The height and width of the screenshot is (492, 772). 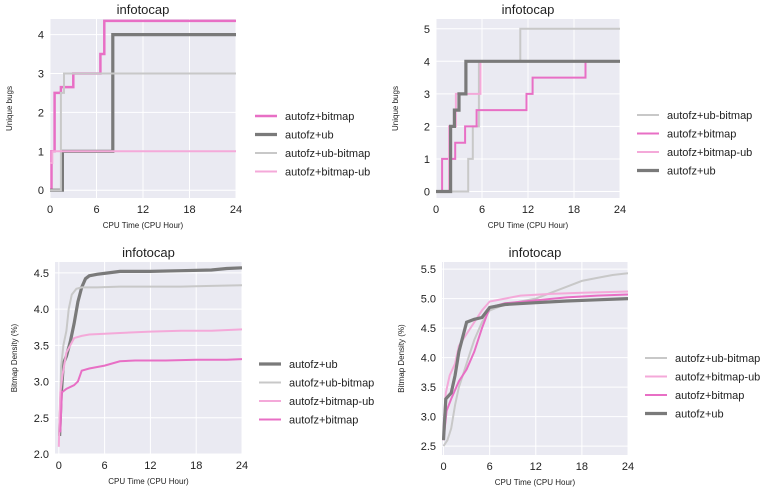 What do you see at coordinates (427, 30) in the screenshot?
I see `y-tick-label: 5` at bounding box center [427, 30].